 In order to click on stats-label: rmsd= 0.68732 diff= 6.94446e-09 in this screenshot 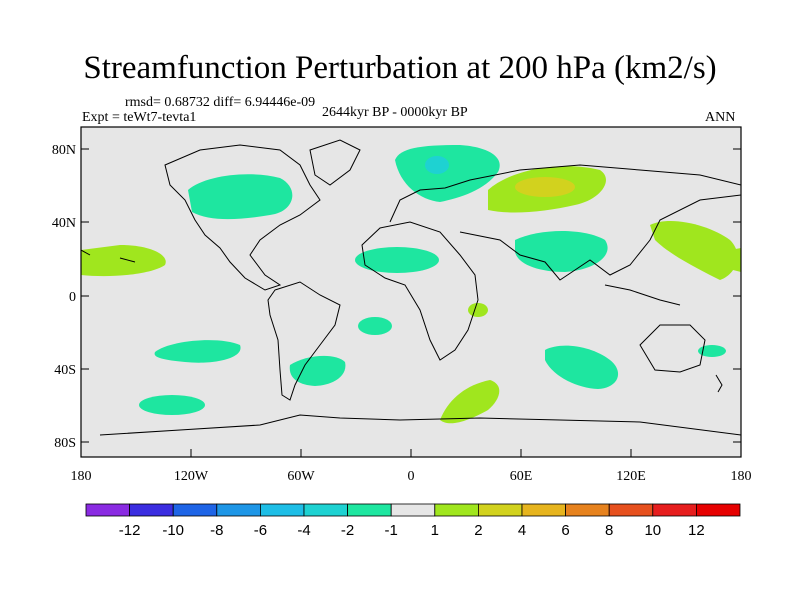, I will do `click(220, 102)`.